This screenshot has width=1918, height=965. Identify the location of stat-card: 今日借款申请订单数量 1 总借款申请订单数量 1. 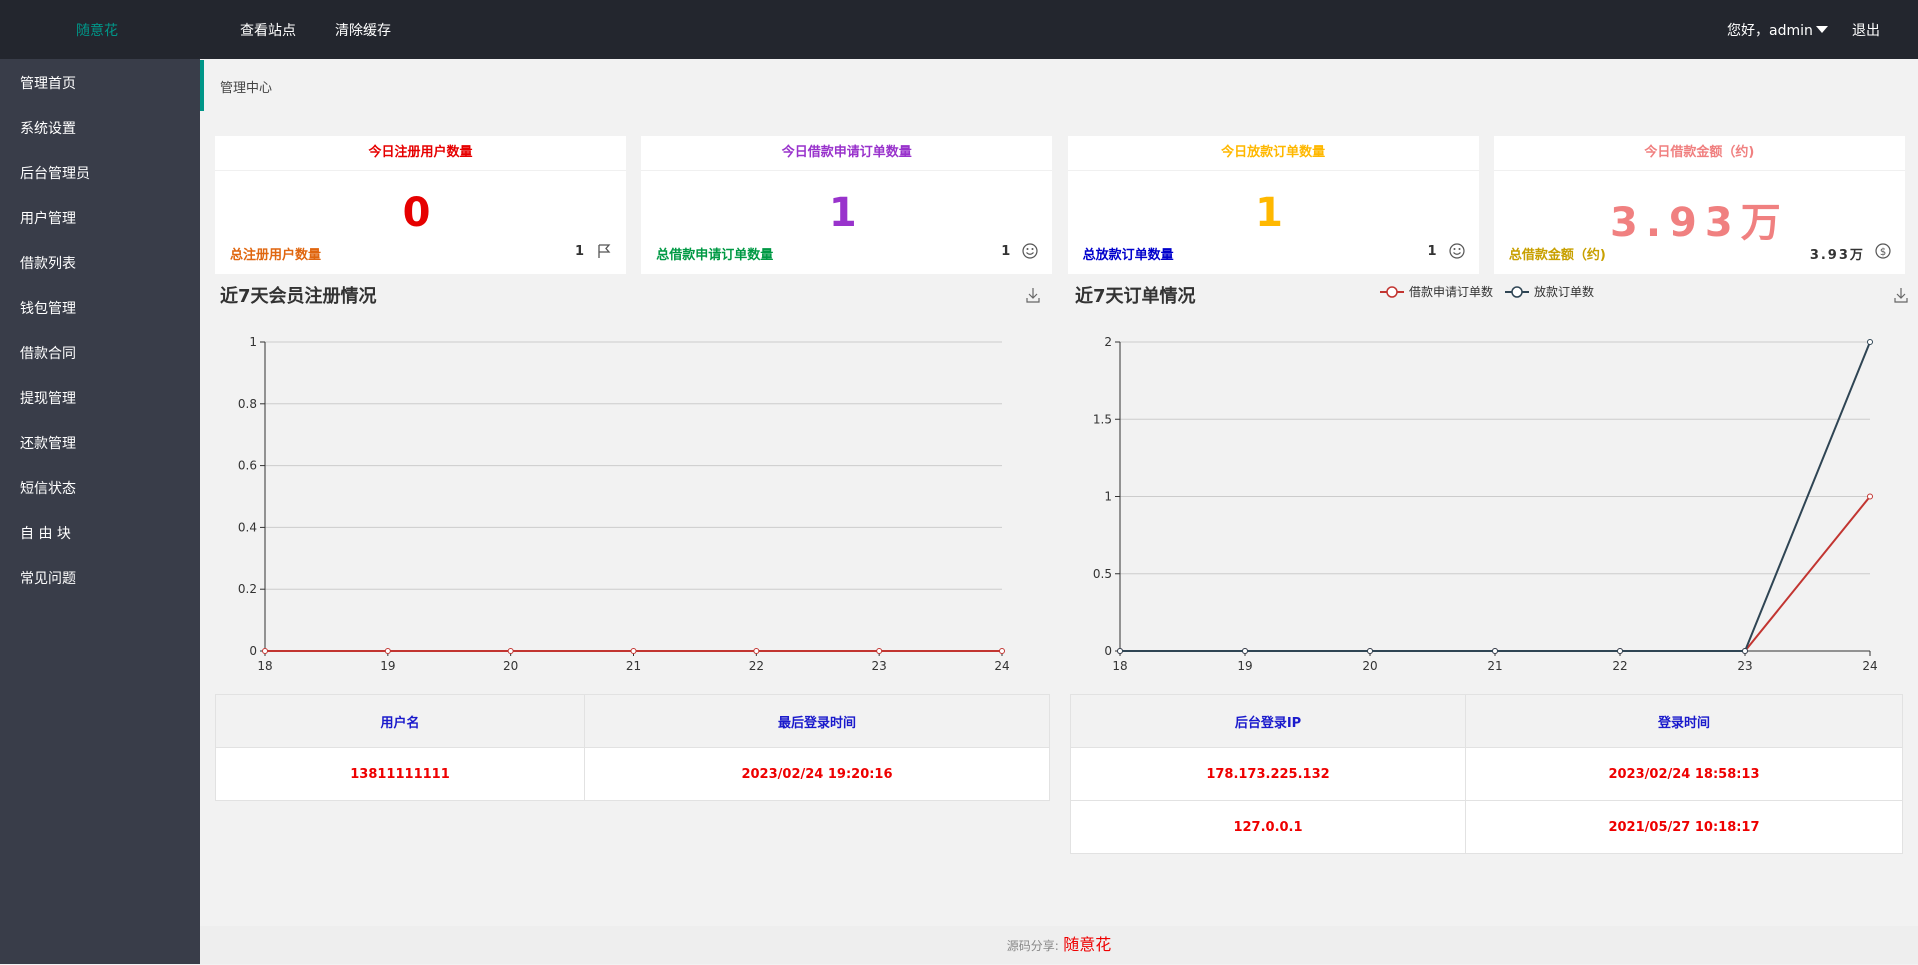
(847, 205).